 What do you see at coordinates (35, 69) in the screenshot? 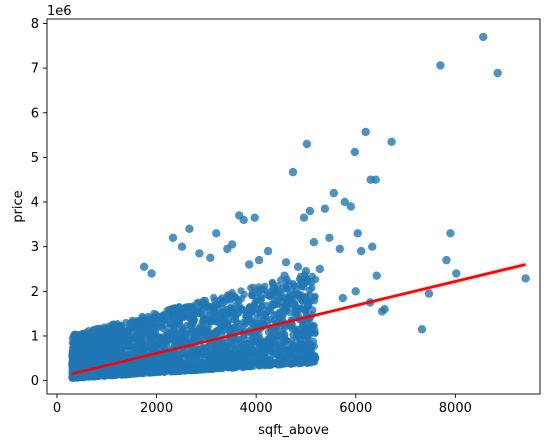
I see `y-tick-label: 7` at bounding box center [35, 69].